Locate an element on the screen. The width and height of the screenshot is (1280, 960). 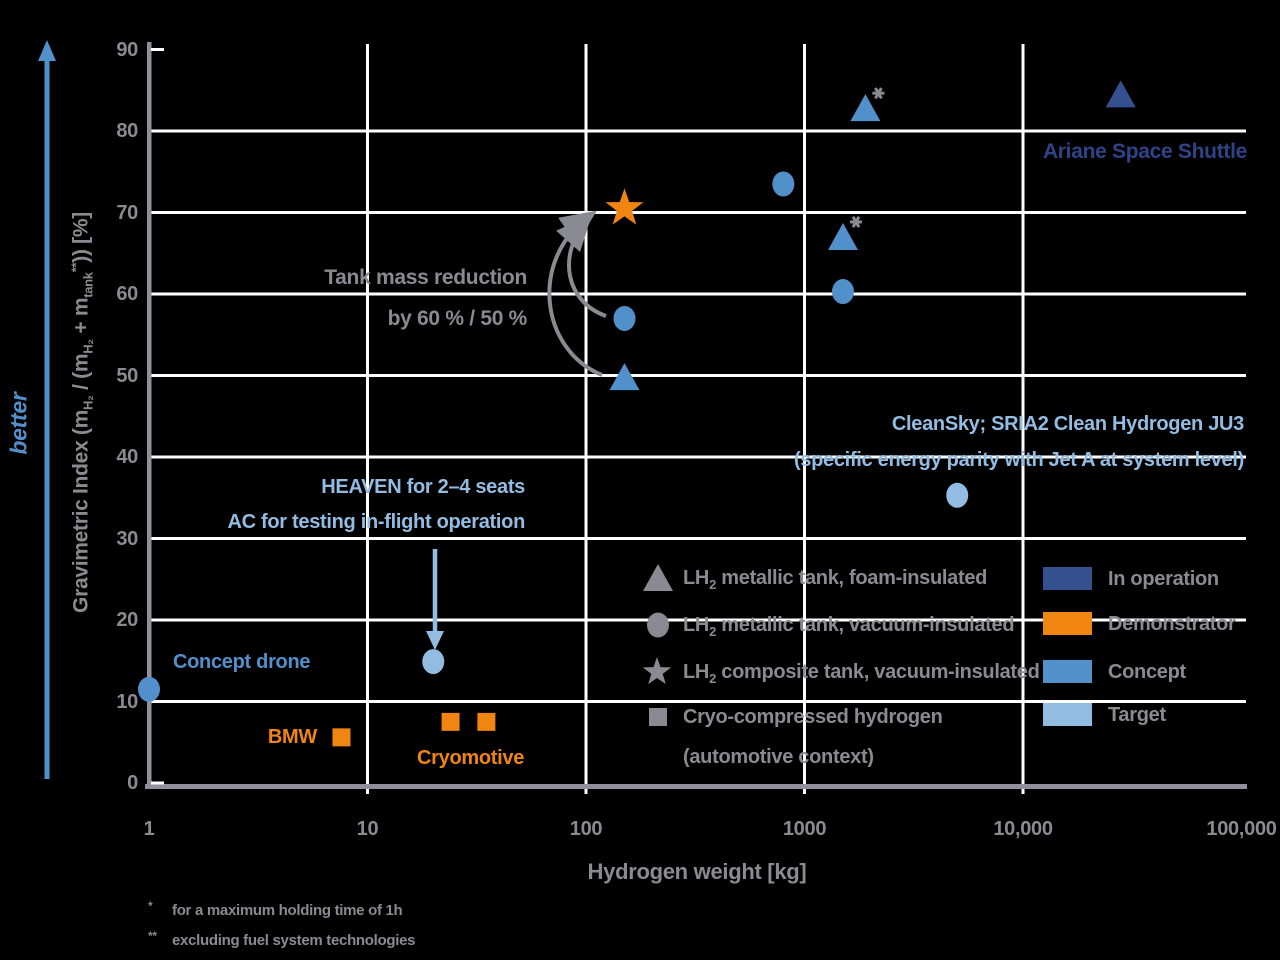
y-tick-label-90: 90 is located at coordinates (127, 49).